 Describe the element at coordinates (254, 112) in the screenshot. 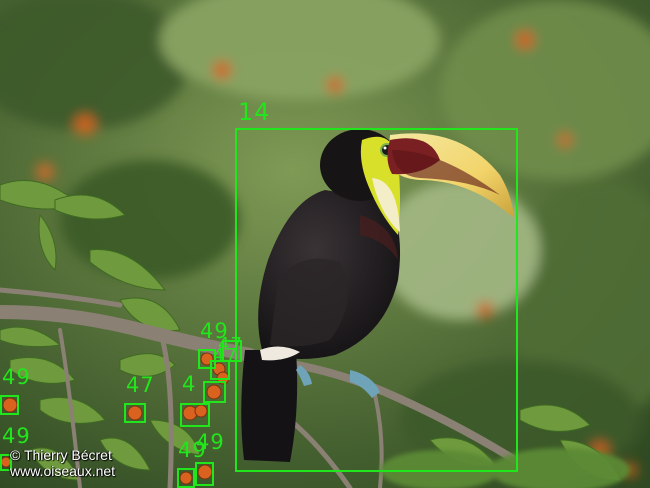

I see `detection-label-bird: 14` at that location.